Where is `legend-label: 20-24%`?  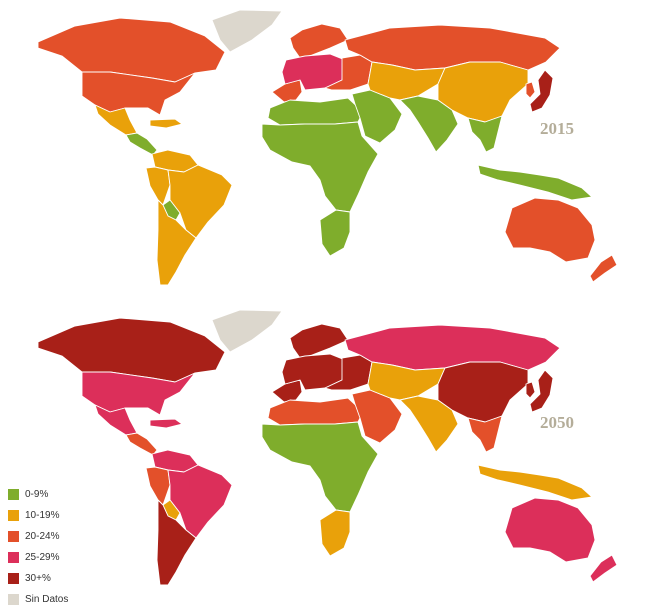
legend-label: 20-24% is located at coordinates (42, 536).